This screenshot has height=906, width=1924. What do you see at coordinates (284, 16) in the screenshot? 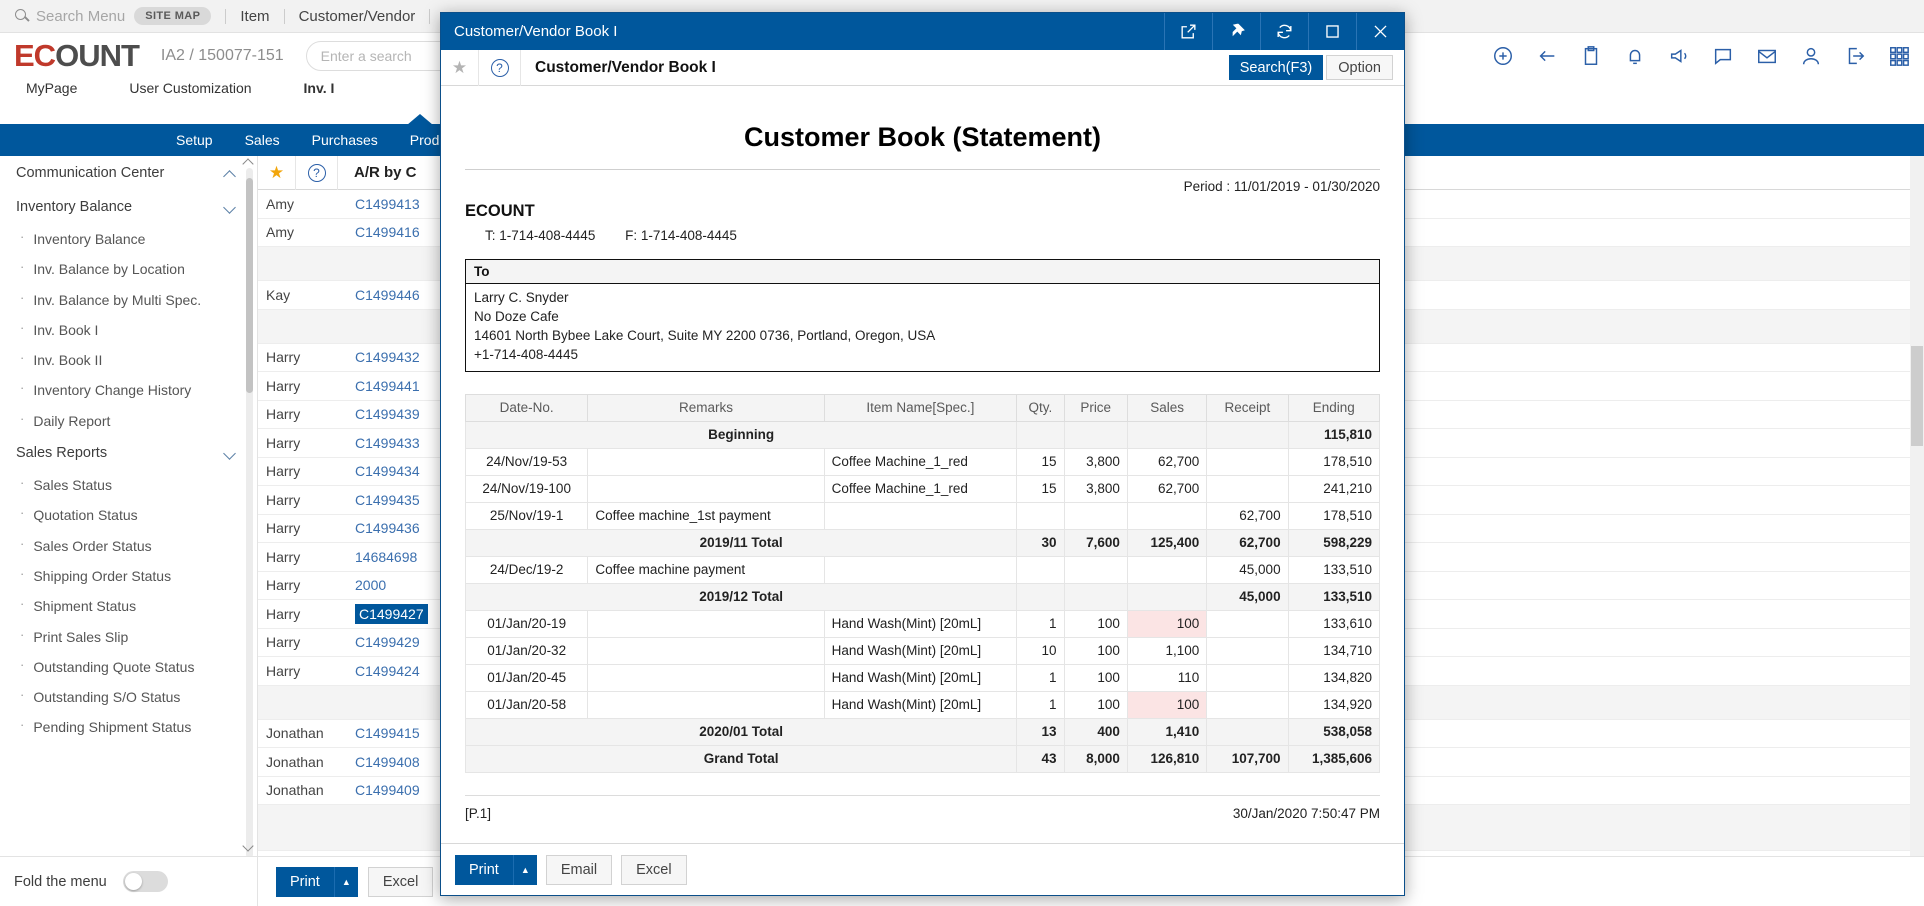
I see `divider` at bounding box center [284, 16].